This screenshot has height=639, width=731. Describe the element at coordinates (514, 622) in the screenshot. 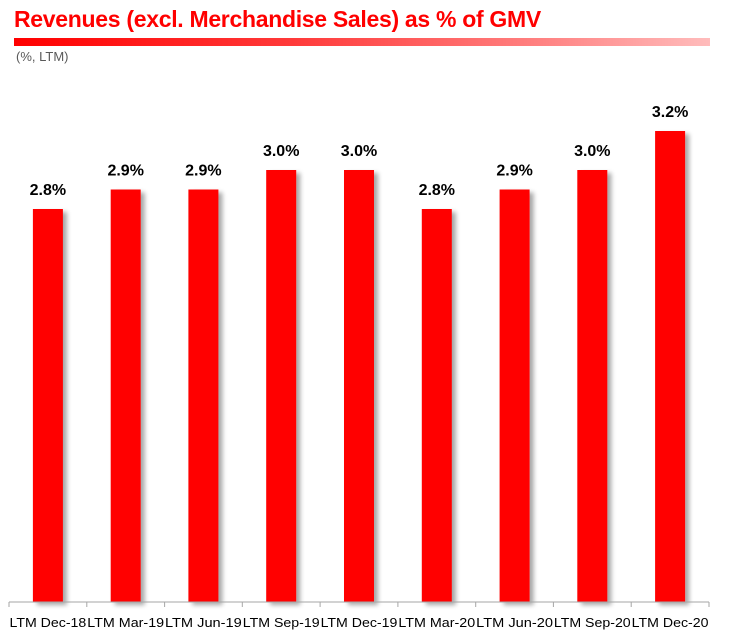

I see `x-tick-label: LTM Jun-20` at that location.